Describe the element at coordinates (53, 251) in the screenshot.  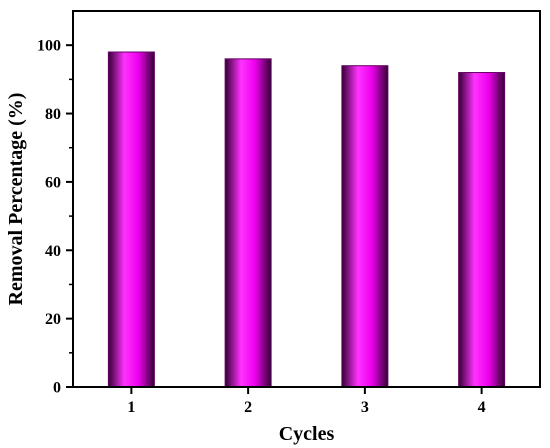
I see `y-tick-label: 40` at that location.